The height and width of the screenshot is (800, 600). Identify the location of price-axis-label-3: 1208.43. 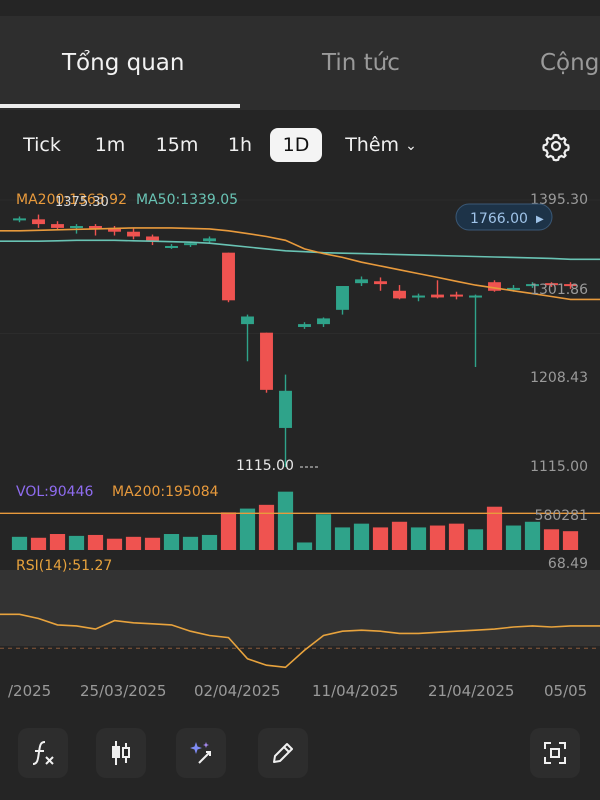
(559, 378).